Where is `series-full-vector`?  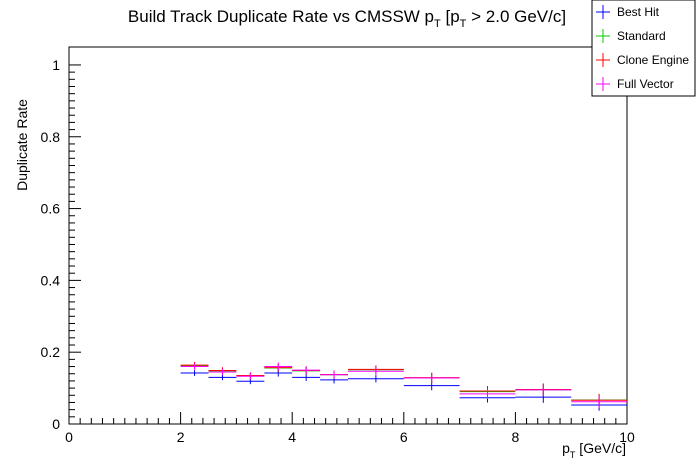 series-full-vector is located at coordinates (403, 385).